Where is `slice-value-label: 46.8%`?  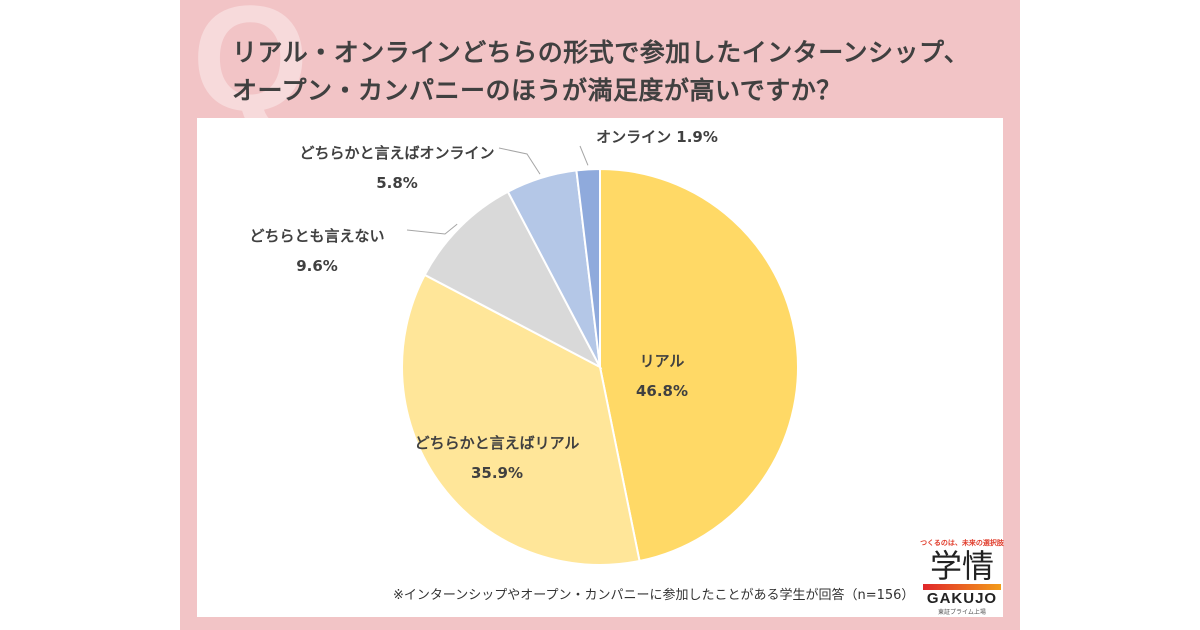
slice-value-label: 46.8% is located at coordinates (662, 391).